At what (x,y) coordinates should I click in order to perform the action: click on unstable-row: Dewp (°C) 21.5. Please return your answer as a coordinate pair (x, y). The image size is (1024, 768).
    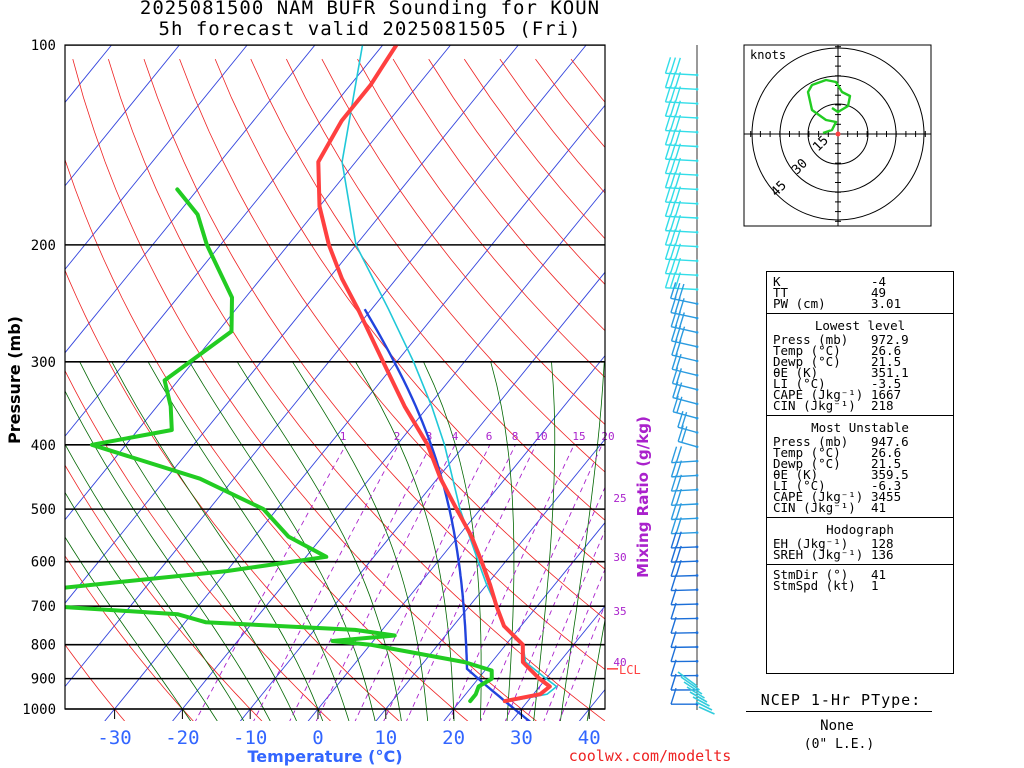
    Looking at the image, I should click on (863, 463).